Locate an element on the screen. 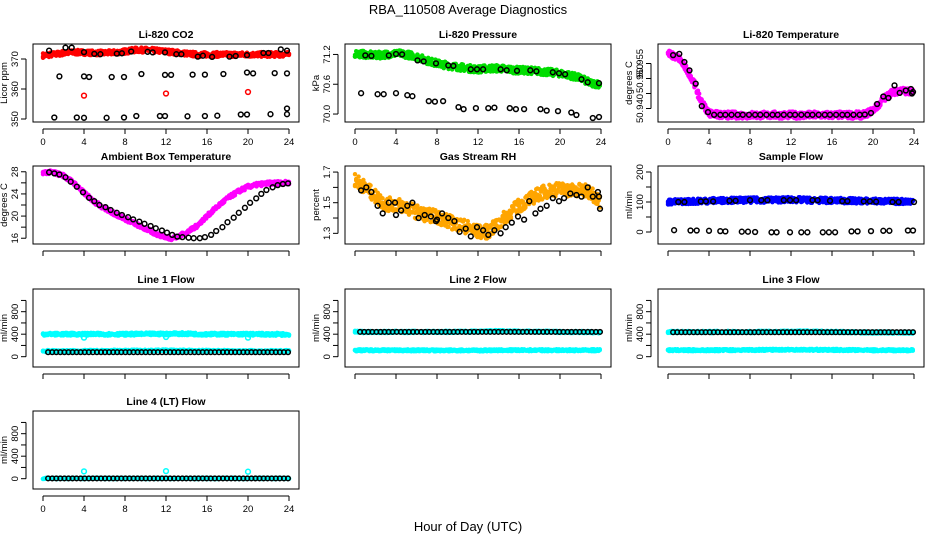  series-high-span is located at coordinates (173, 75).